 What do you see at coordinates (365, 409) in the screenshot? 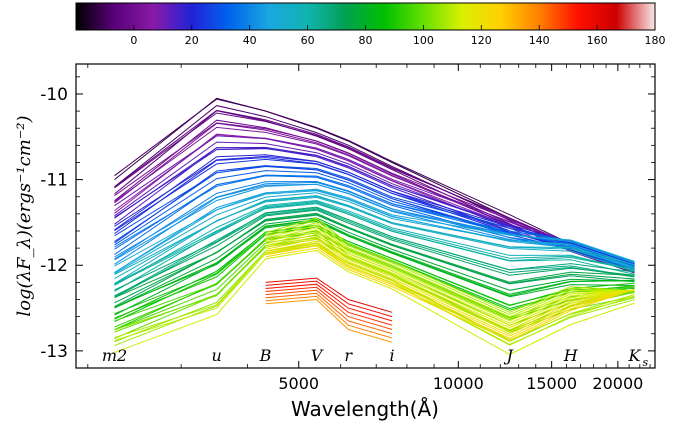
I see `x-axis-label: Wavelength(Å)` at bounding box center [365, 409].